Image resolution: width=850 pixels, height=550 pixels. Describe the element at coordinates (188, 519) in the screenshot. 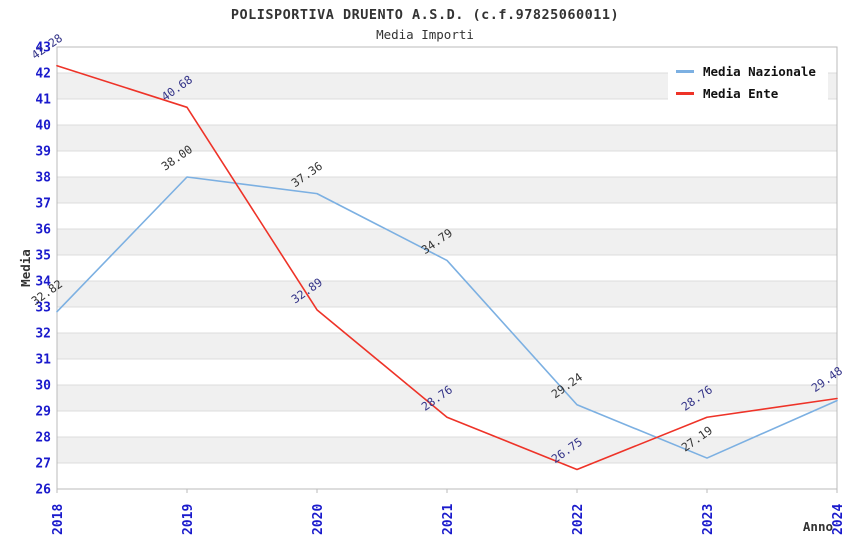

I see `x-tick-label: 2019` at that location.